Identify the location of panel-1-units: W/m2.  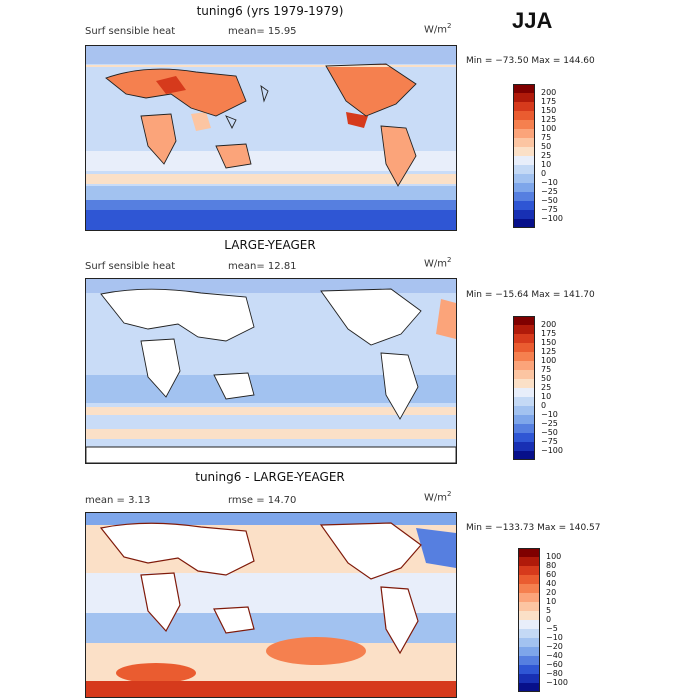
(438, 29).